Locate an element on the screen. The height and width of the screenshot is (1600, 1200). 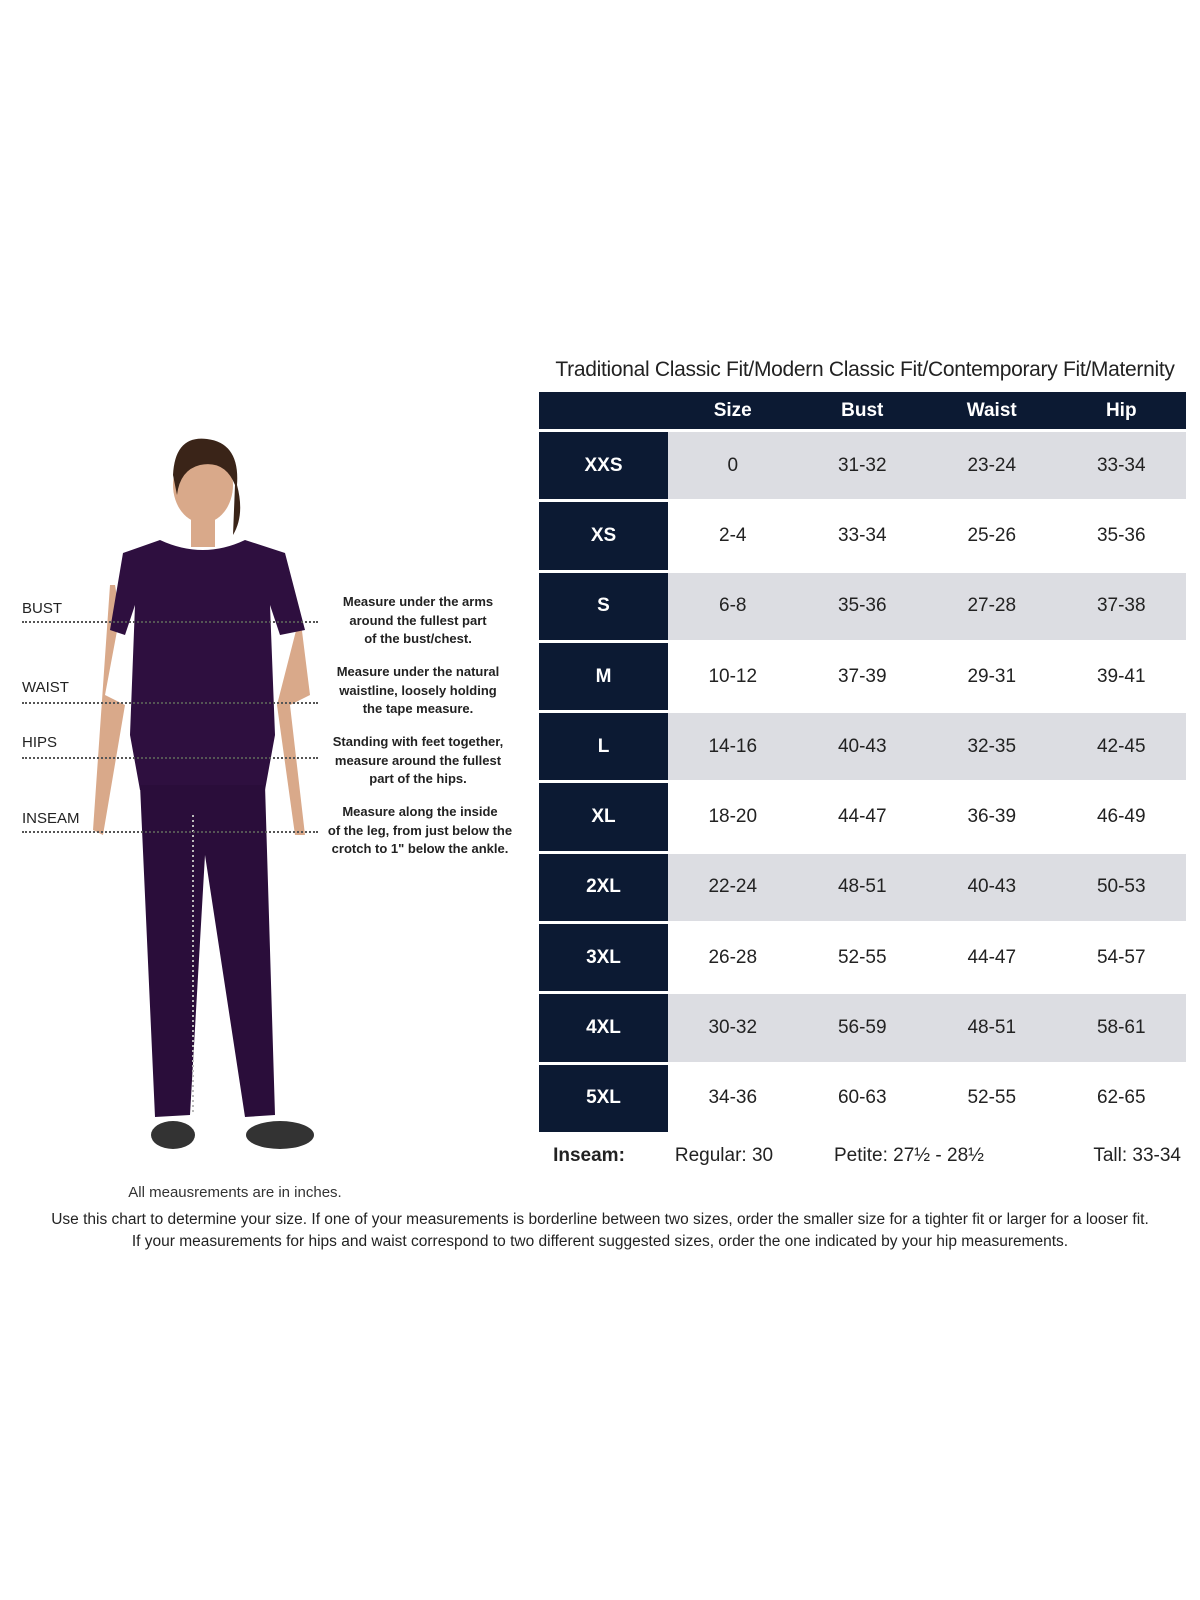
hip-cell: 46-49 is located at coordinates (1121, 817).